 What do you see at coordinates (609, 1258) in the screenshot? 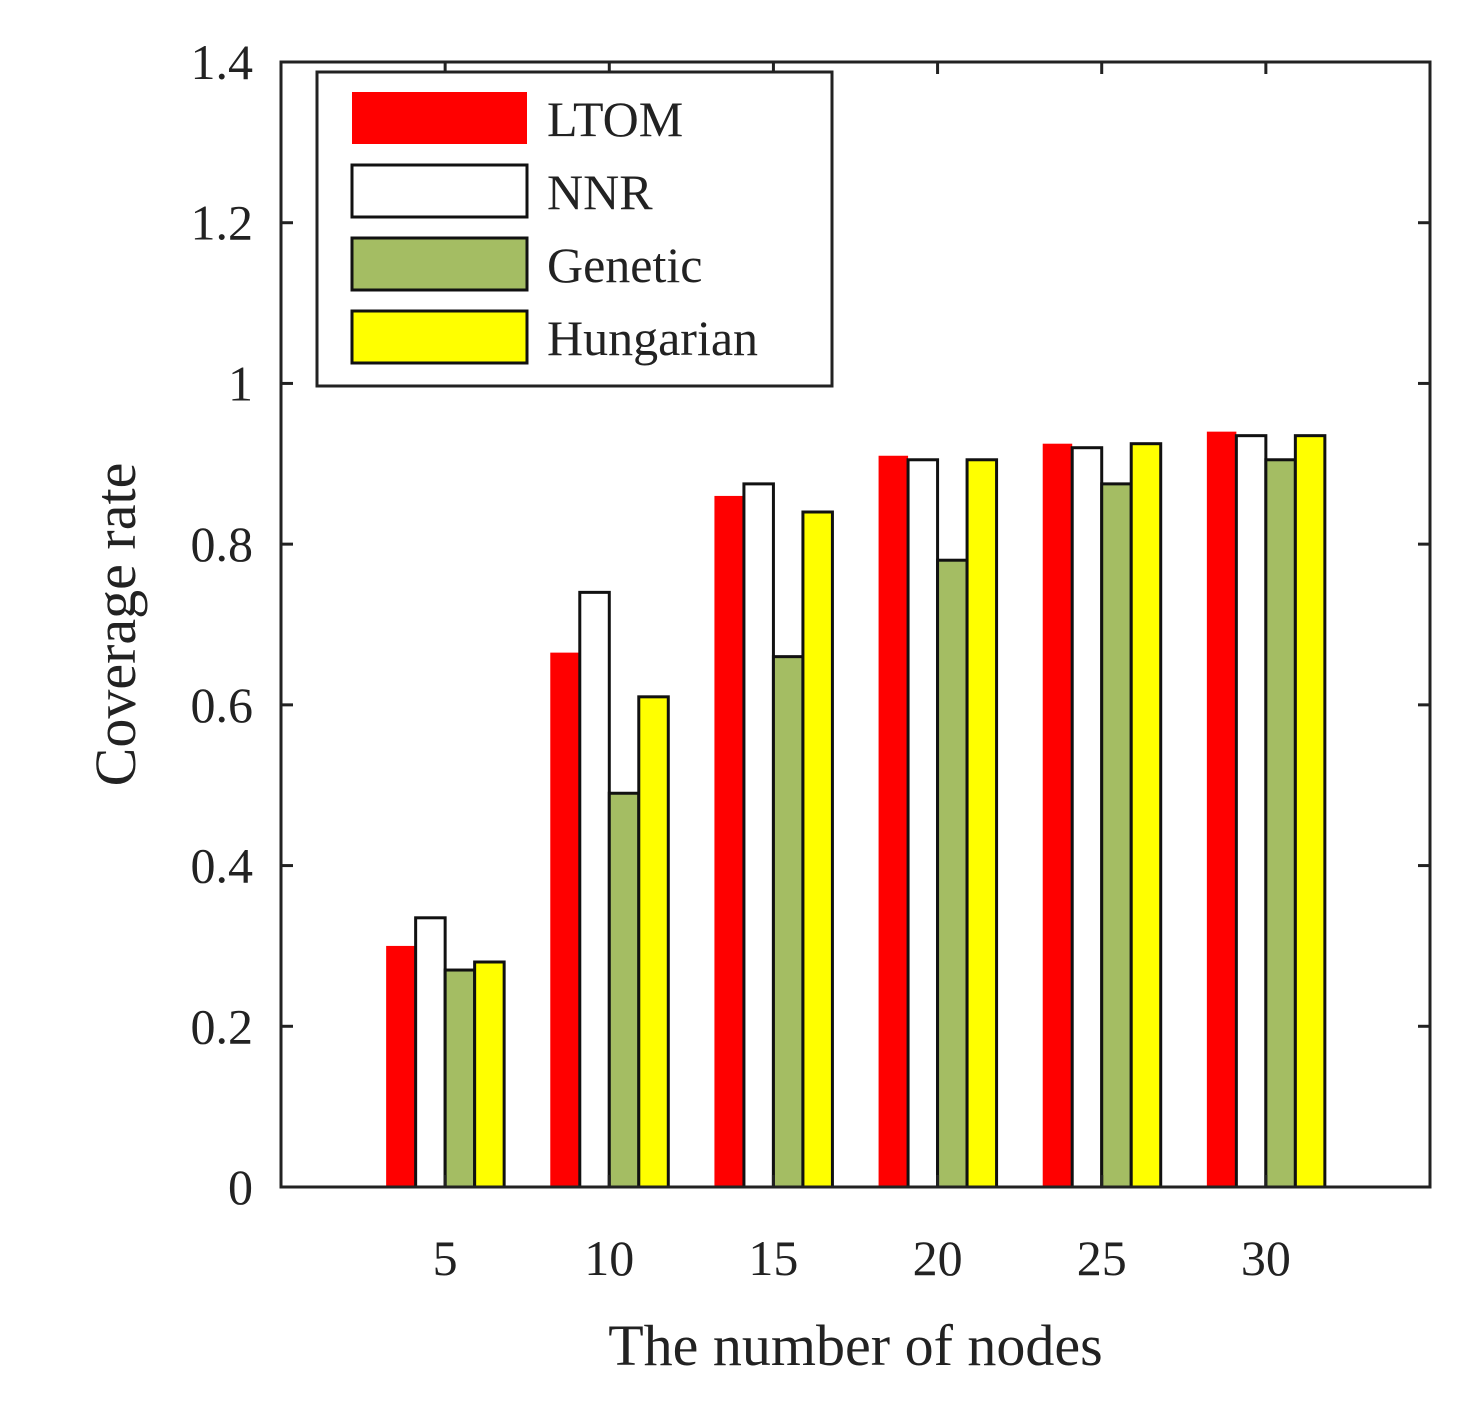
I see `x-tick-label: 10` at bounding box center [609, 1258].